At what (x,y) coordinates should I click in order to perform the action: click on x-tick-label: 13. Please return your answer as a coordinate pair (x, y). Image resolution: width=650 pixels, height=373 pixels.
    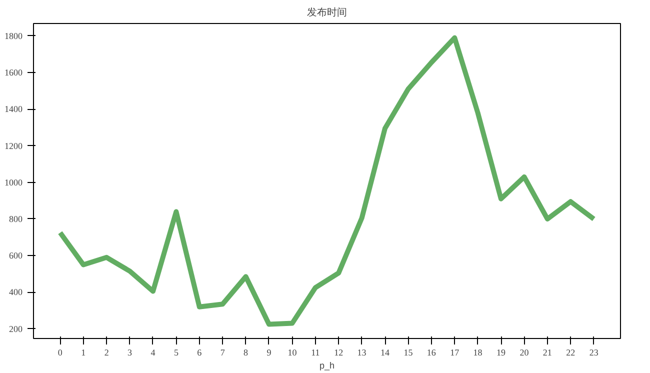
    Looking at the image, I should click on (362, 353).